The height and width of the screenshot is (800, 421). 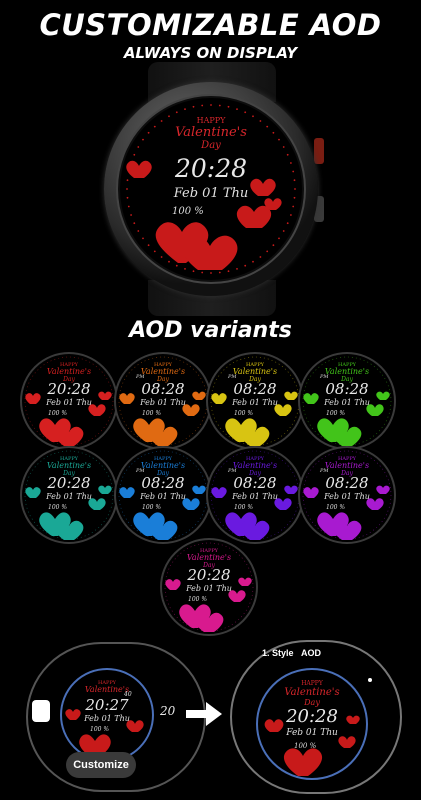 I want to click on preview-battery: 100 %, so click(x=100, y=729).